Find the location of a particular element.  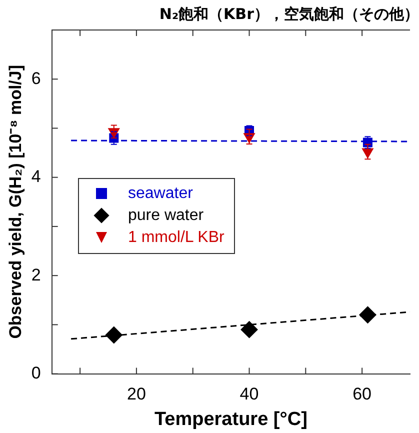

x-tick-label: 40 is located at coordinates (249, 394).